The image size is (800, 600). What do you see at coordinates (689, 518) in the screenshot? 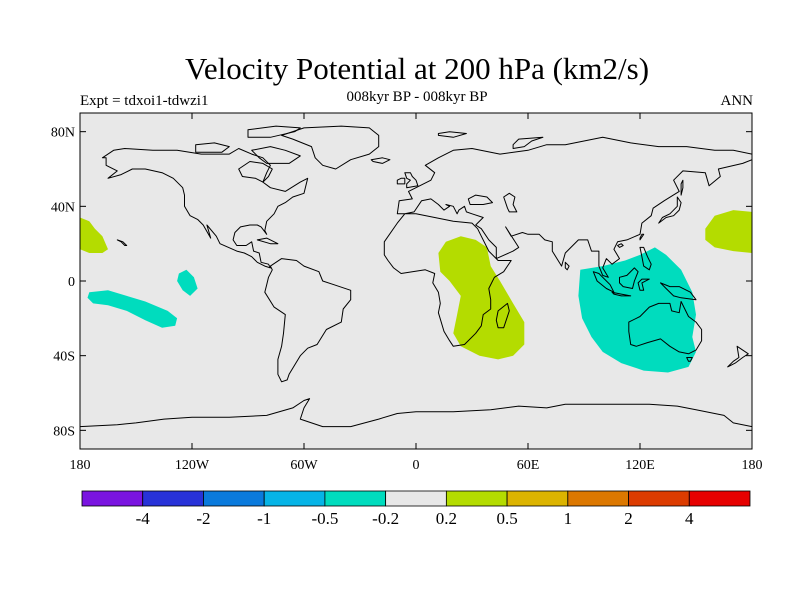
I see `colorbar-label: 4` at bounding box center [689, 518].